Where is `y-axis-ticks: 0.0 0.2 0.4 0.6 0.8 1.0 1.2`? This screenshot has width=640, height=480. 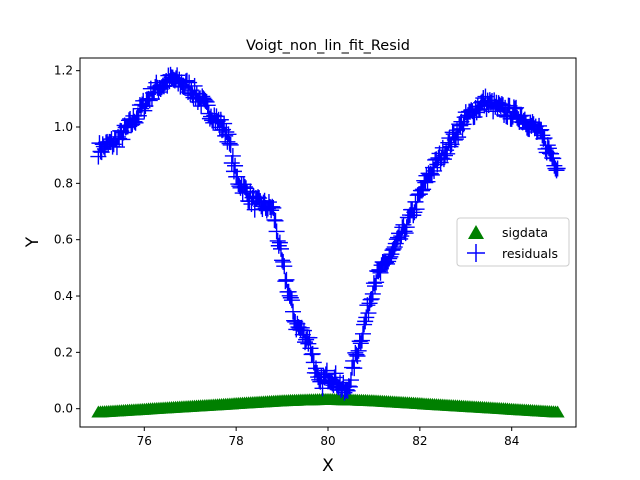 y-axis-ticks: 0.0 0.2 0.4 0.6 0.8 1.0 1.2 is located at coordinates (67, 240).